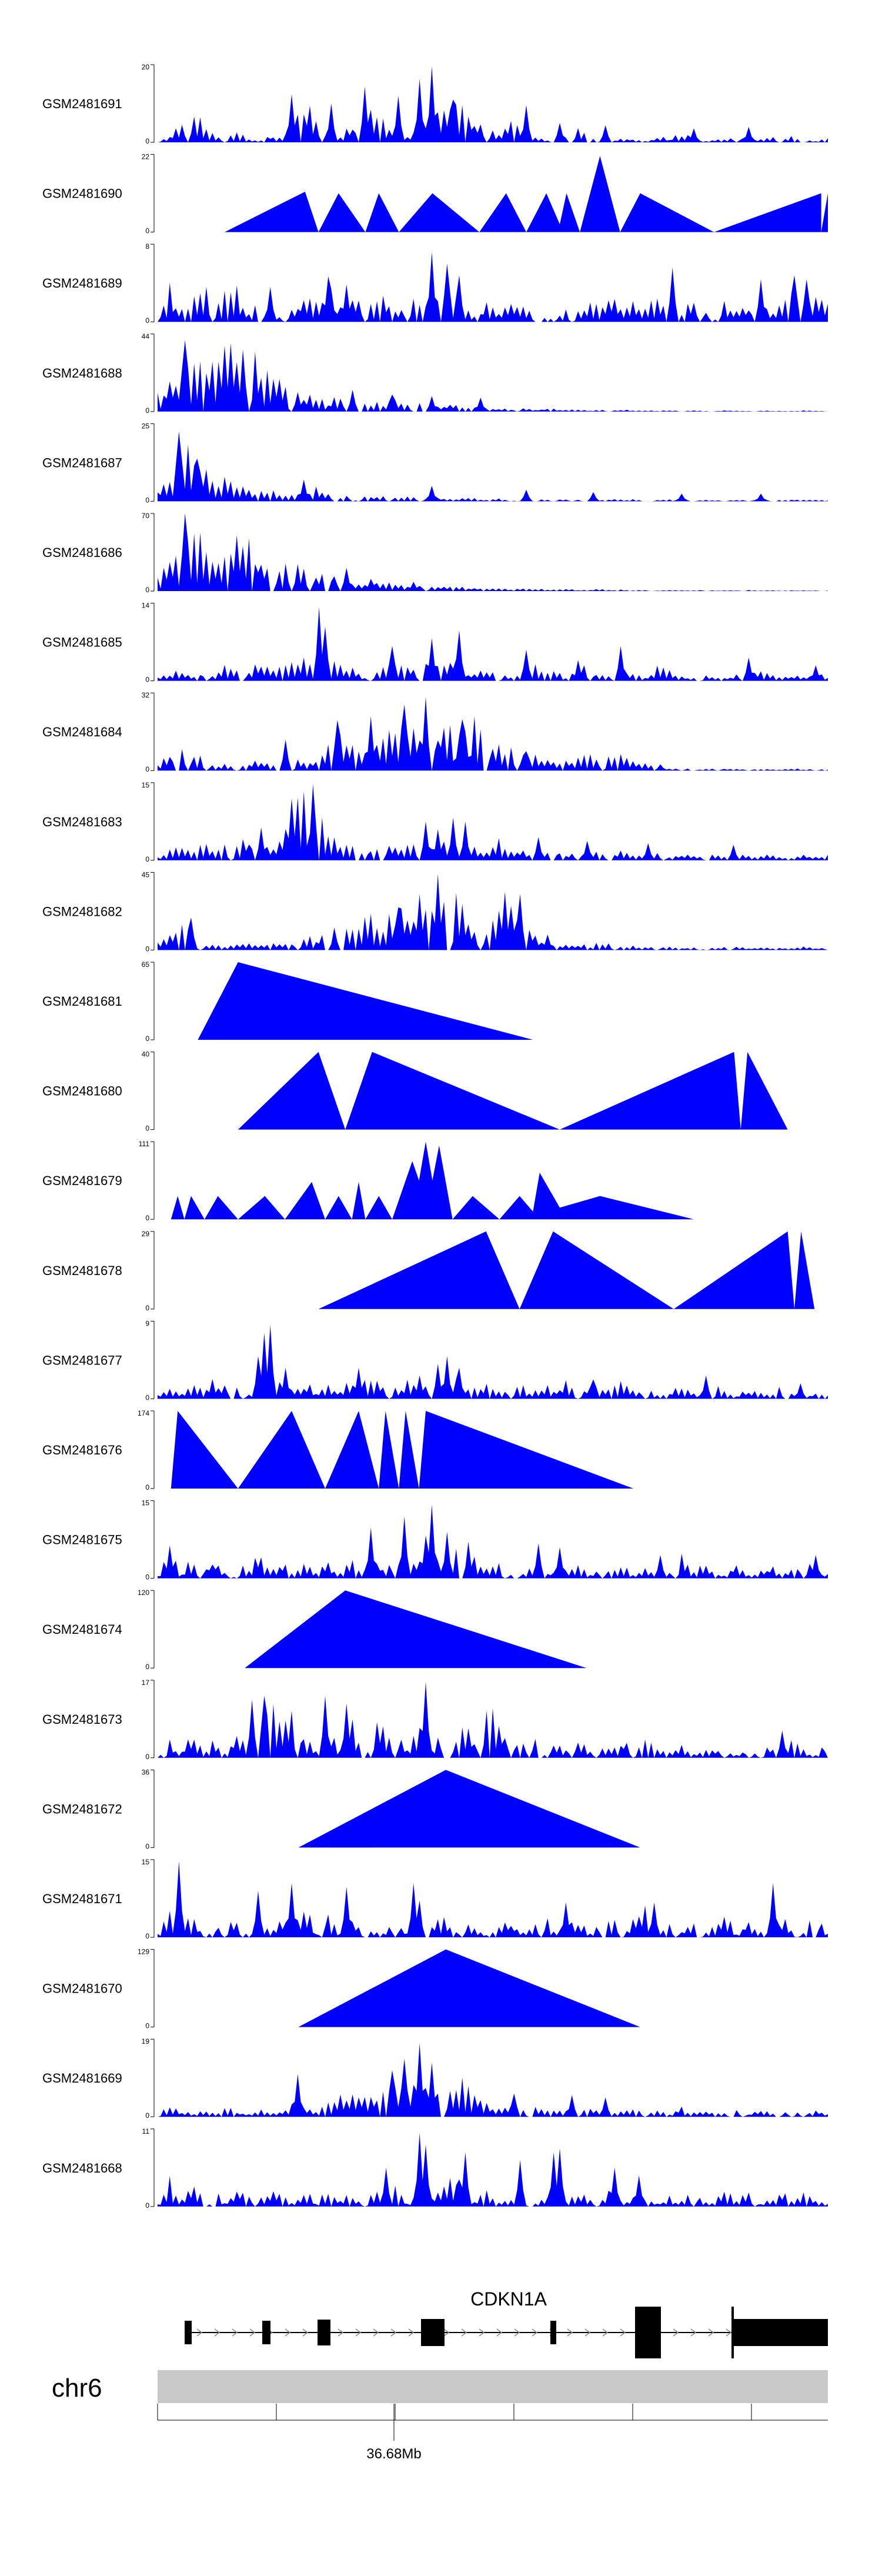 This screenshot has height=2576, width=882. What do you see at coordinates (146, 1772) in the screenshot?
I see `track-ymax-label: 36` at bounding box center [146, 1772].